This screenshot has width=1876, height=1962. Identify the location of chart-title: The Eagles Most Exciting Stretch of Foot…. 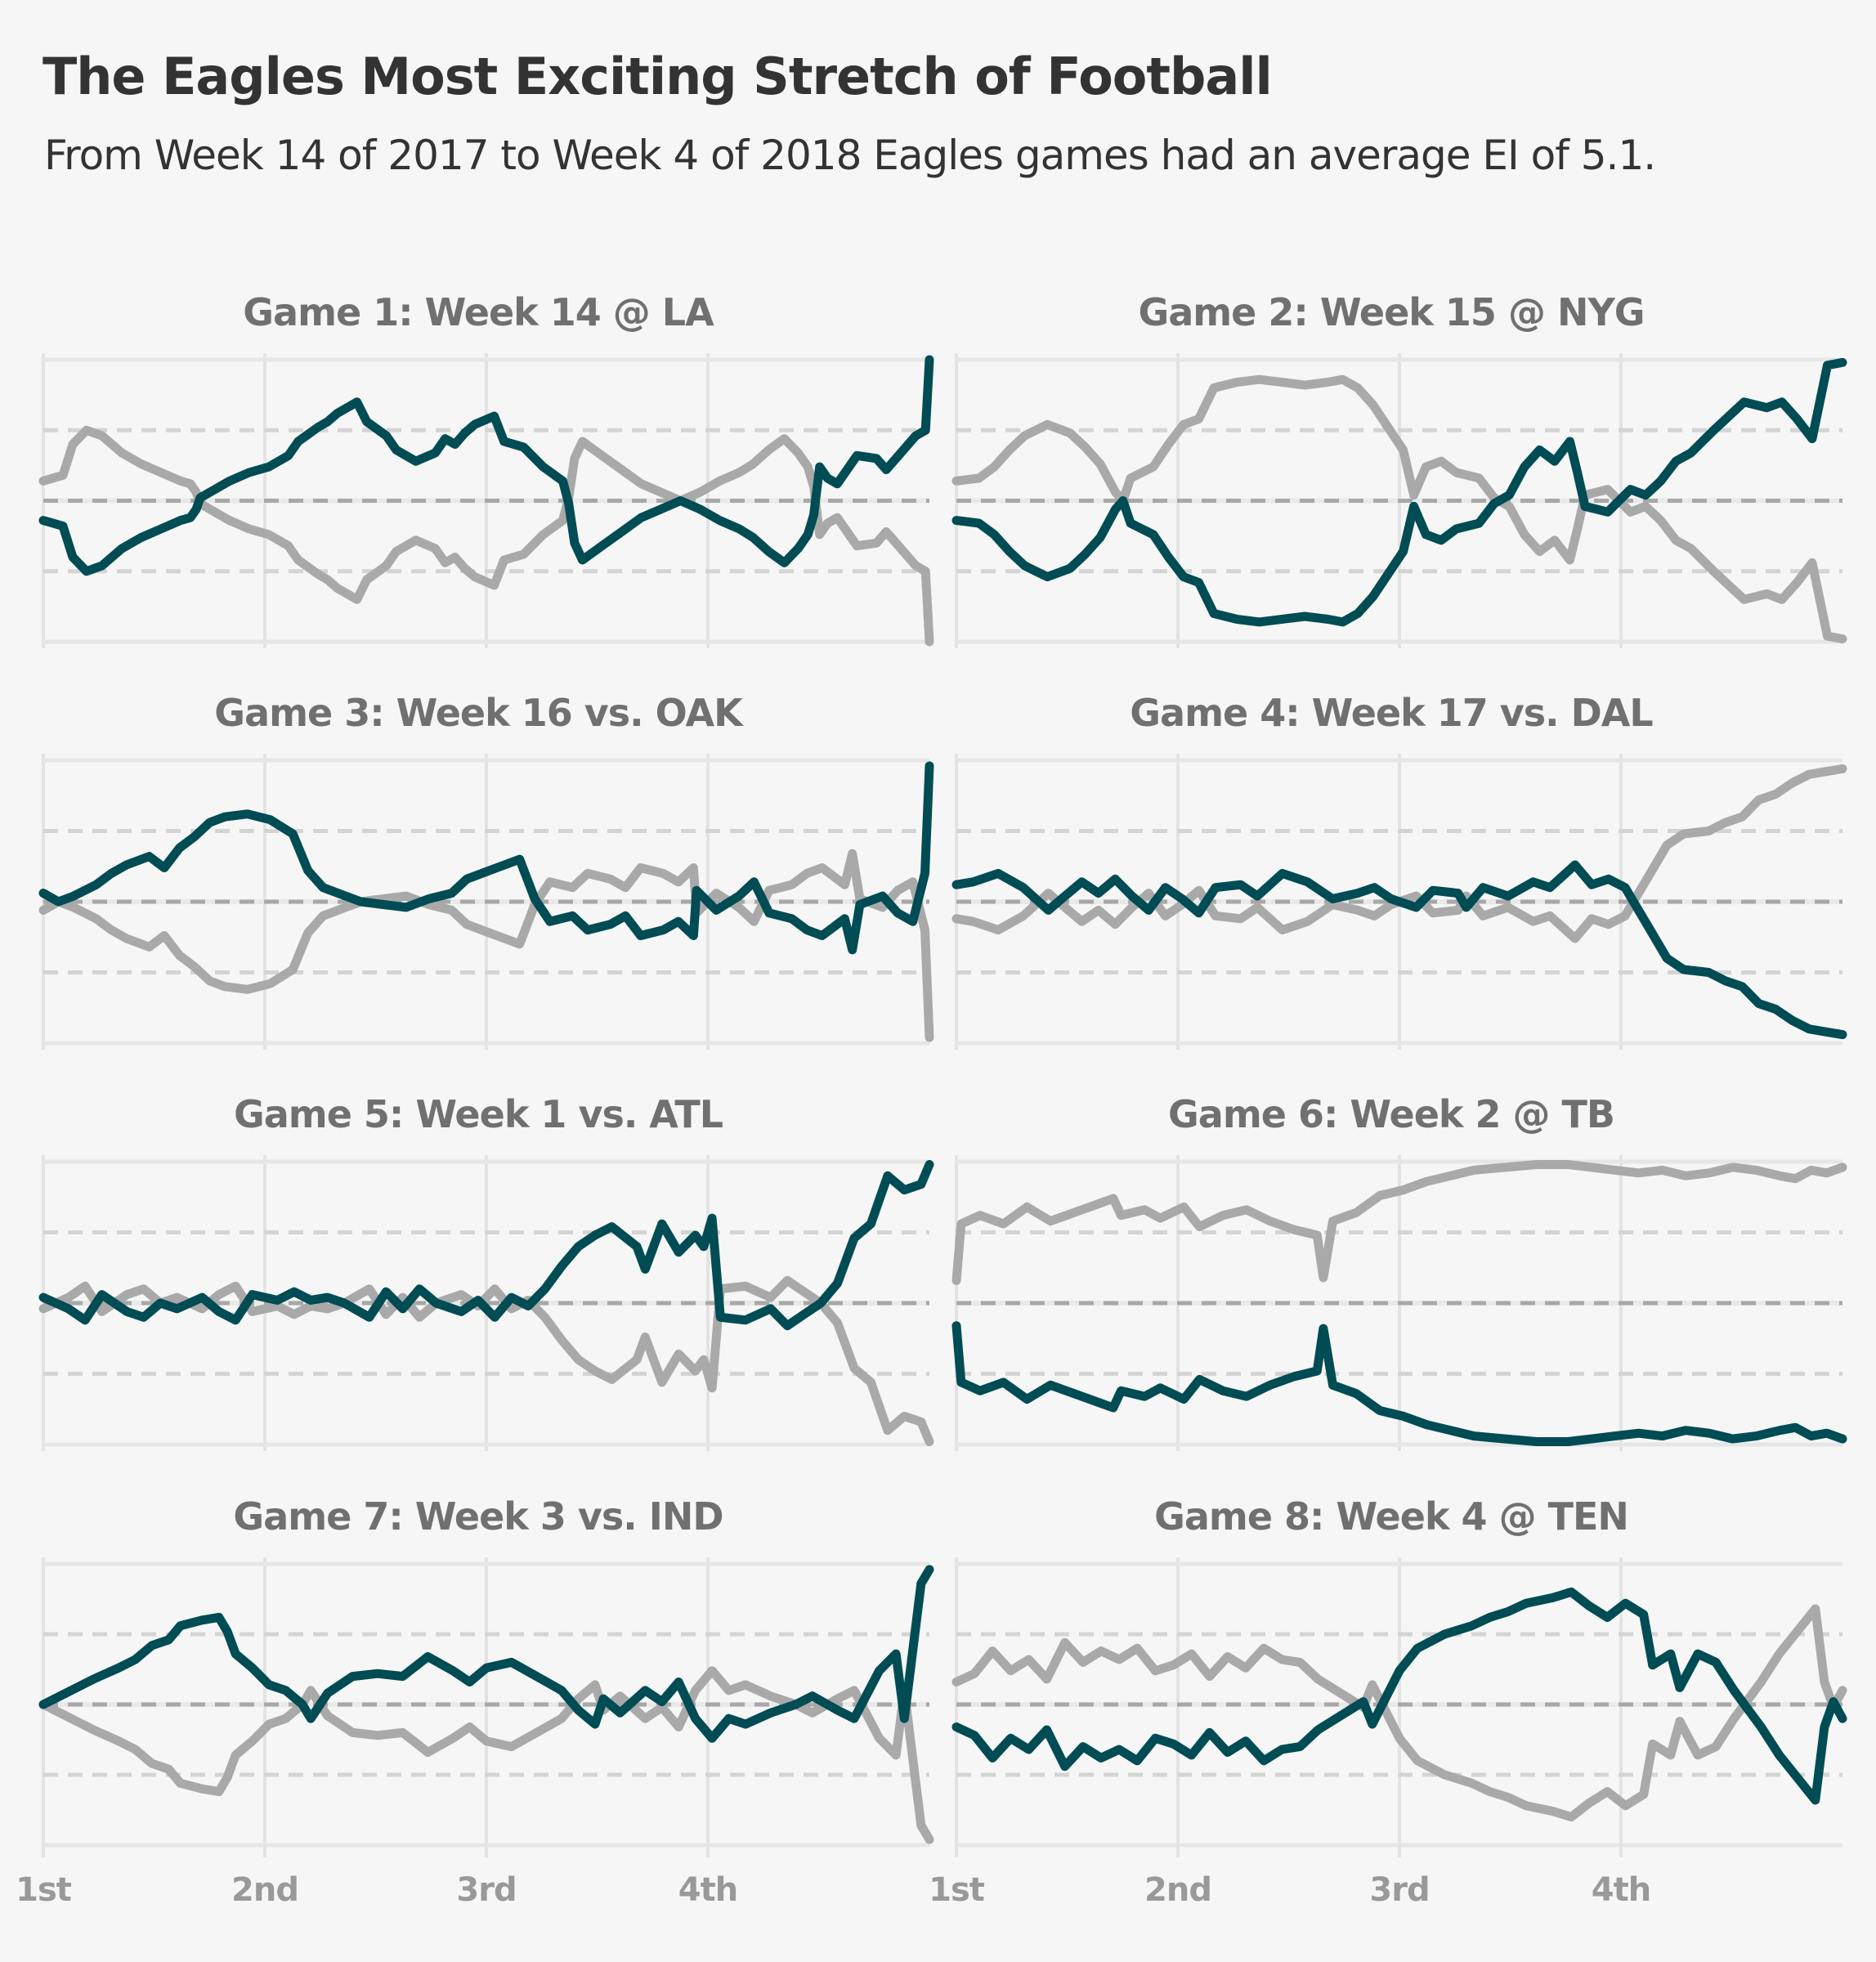
(657, 76).